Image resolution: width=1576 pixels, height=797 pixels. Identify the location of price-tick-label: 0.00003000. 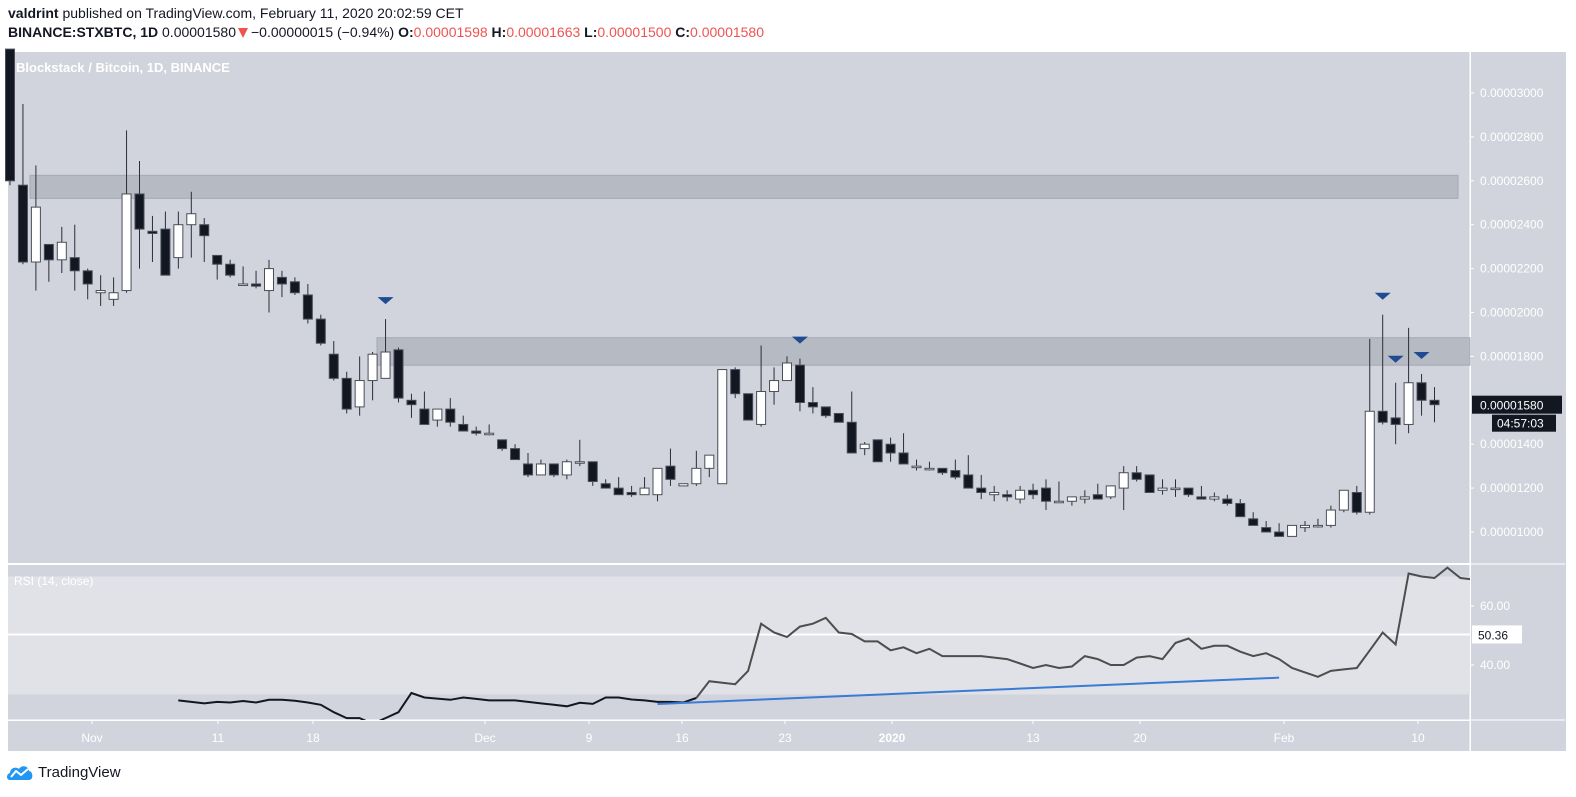
(1512, 93).